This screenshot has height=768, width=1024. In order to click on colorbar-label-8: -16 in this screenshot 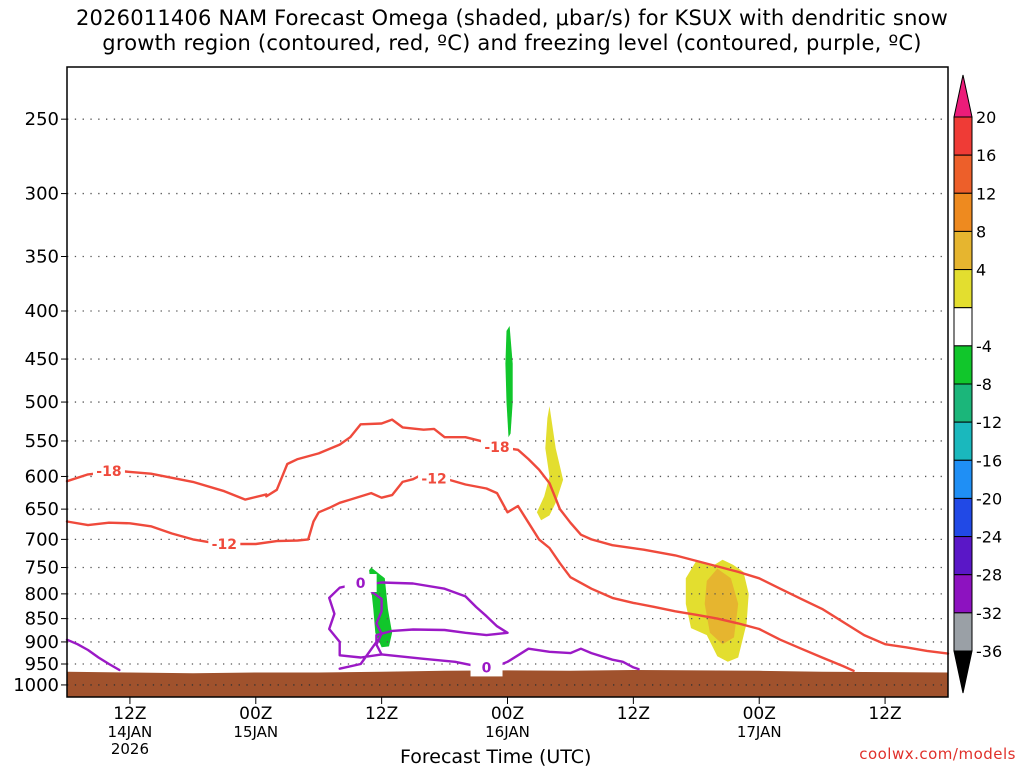, I will do `click(989, 460)`.